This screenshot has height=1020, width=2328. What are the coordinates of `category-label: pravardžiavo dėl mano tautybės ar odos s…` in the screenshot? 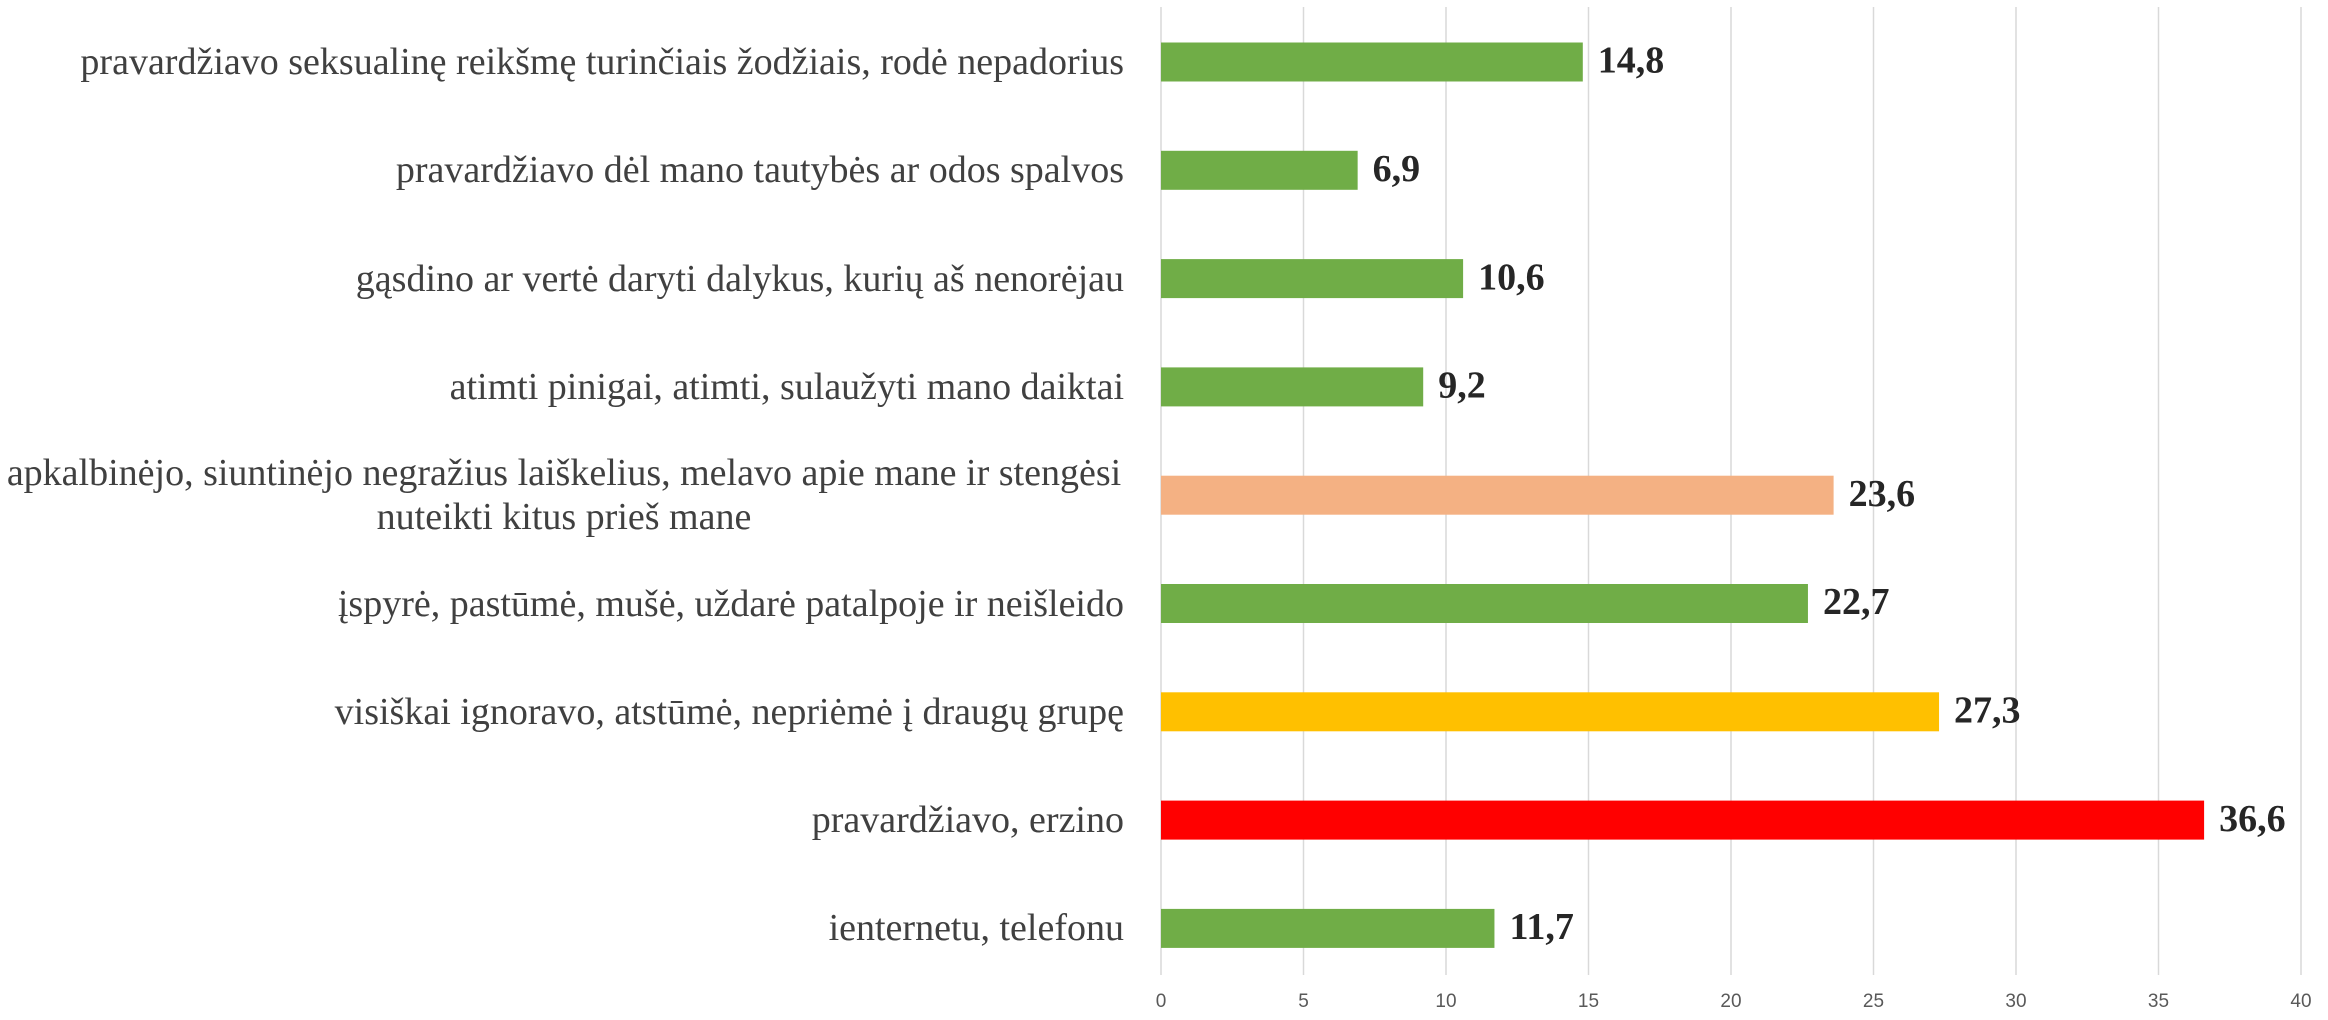 It's located at (562, 170).